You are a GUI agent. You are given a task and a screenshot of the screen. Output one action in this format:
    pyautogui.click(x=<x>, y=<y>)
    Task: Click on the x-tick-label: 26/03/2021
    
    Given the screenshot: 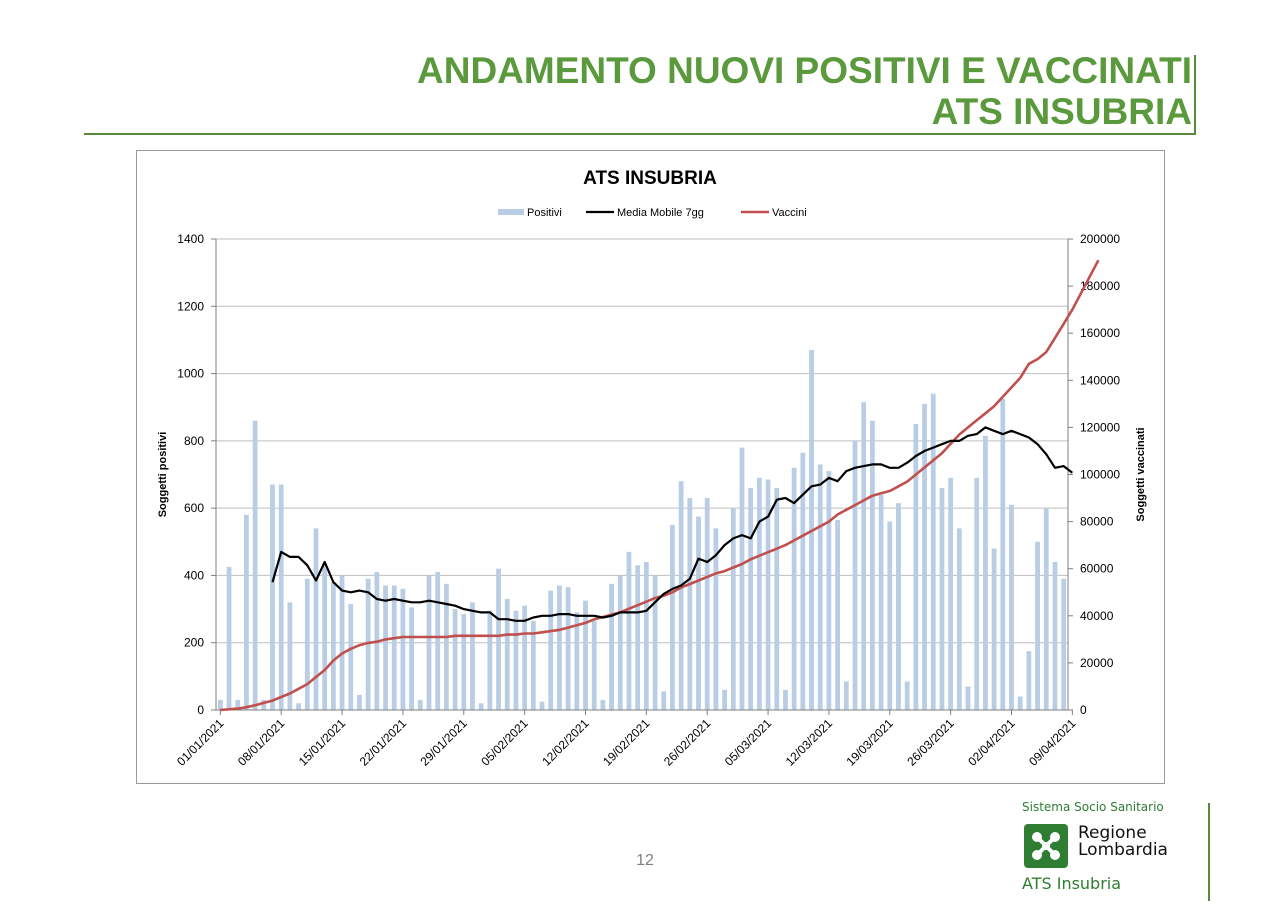 What is the action you would take?
    pyautogui.click(x=930, y=742)
    